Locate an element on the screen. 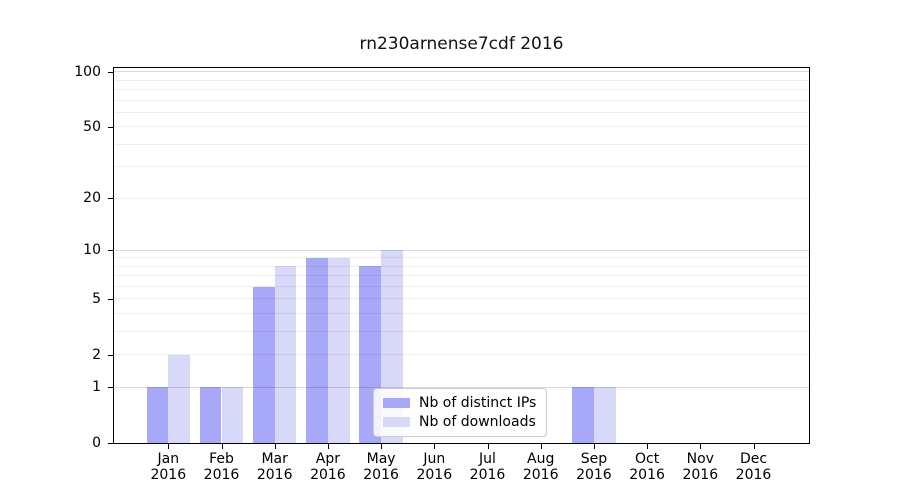  y-tick-label: 100 is located at coordinates (87, 71).